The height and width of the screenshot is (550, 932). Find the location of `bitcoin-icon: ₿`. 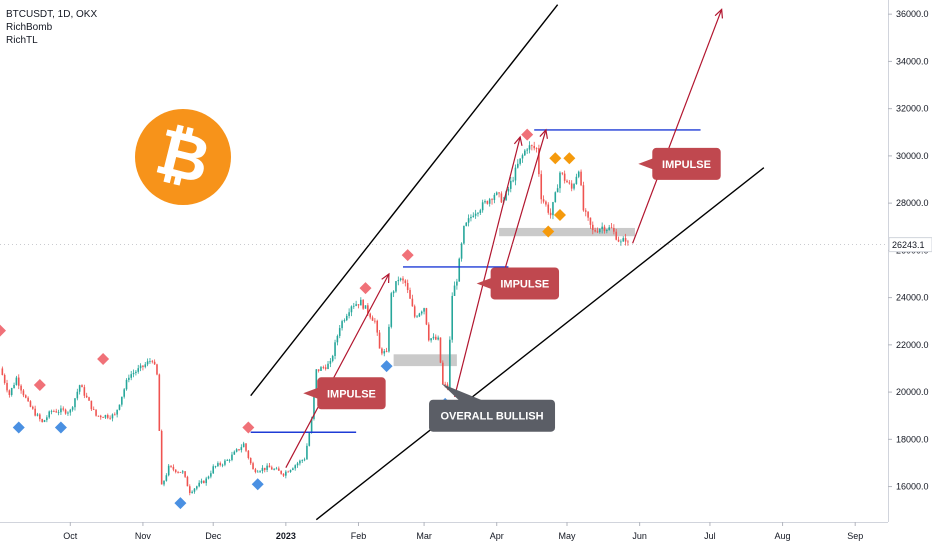

bitcoin-icon: ₿ is located at coordinates (183, 157).